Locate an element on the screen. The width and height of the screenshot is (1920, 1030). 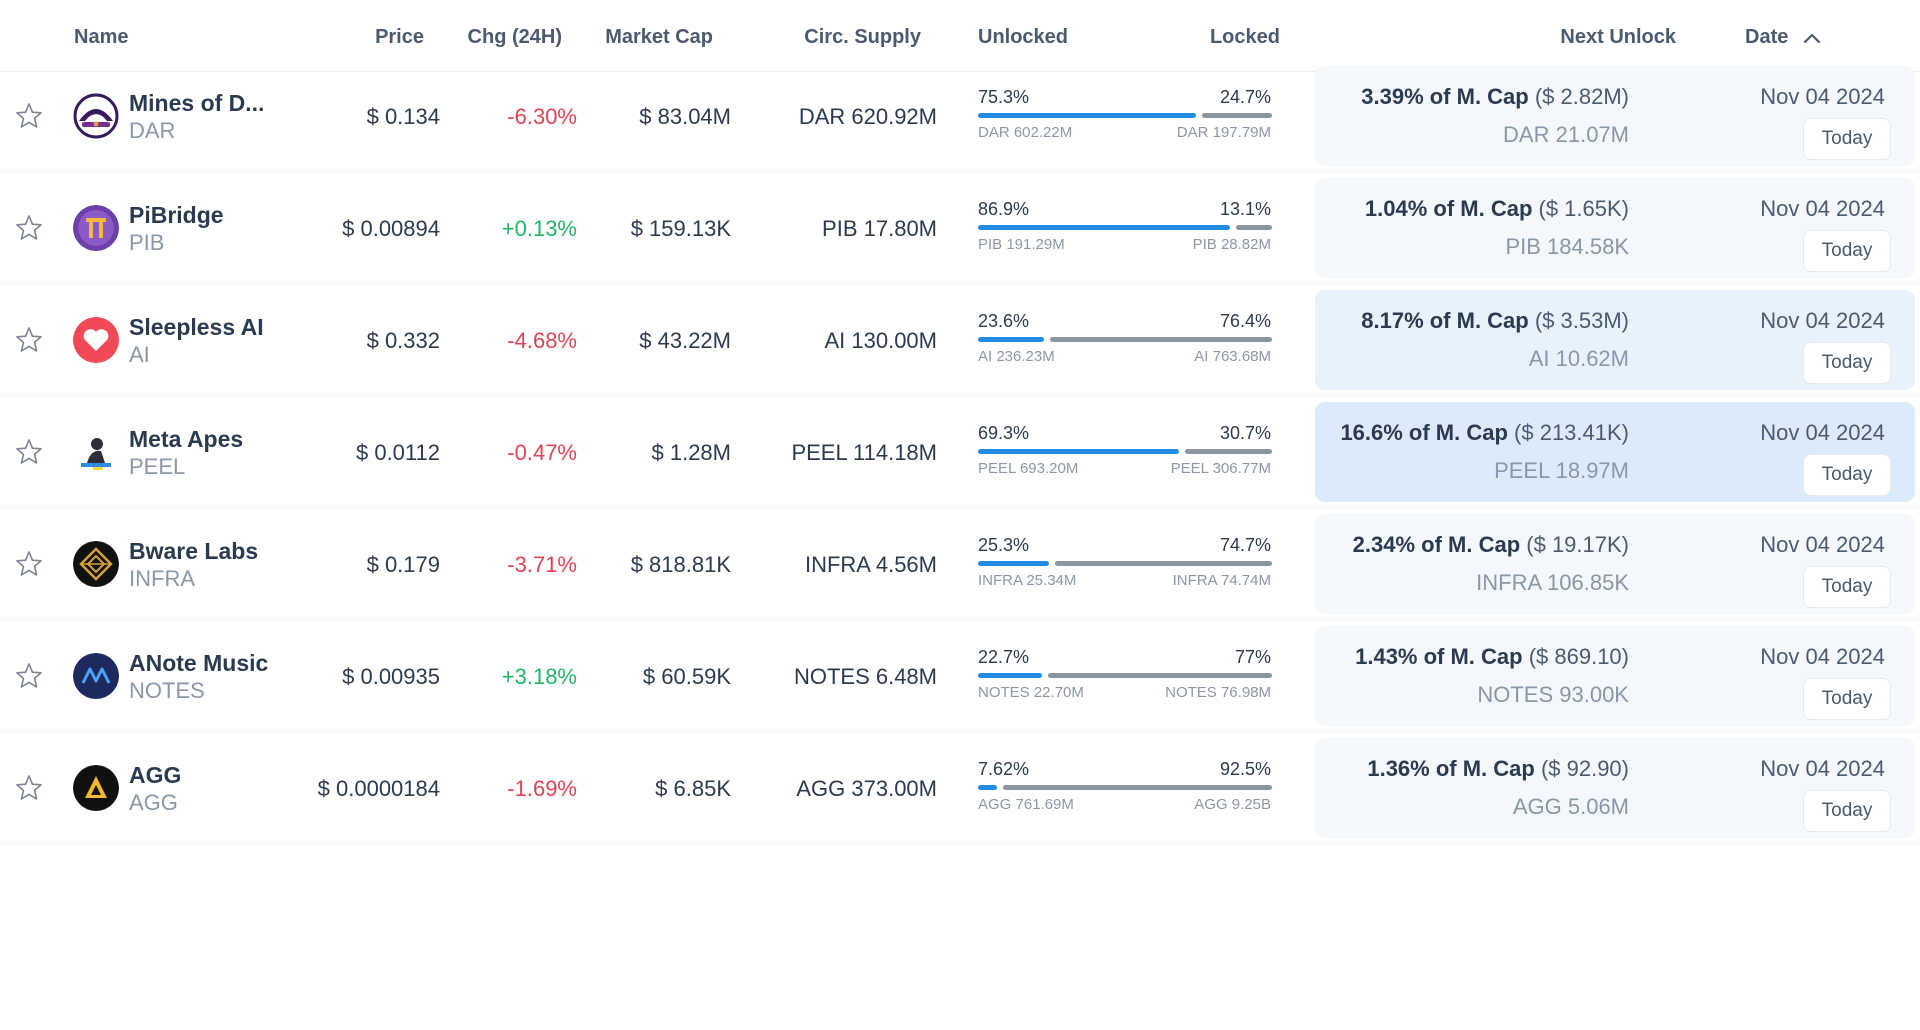
next-unlock-value: ($ 19.17K) is located at coordinates (1574, 544).